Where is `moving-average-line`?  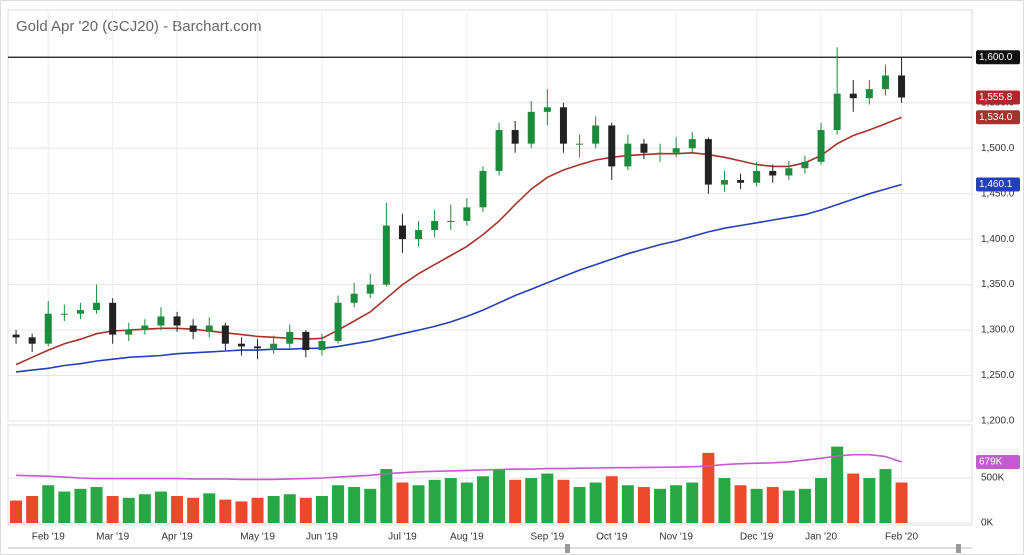 moving-average-line is located at coordinates (459, 467).